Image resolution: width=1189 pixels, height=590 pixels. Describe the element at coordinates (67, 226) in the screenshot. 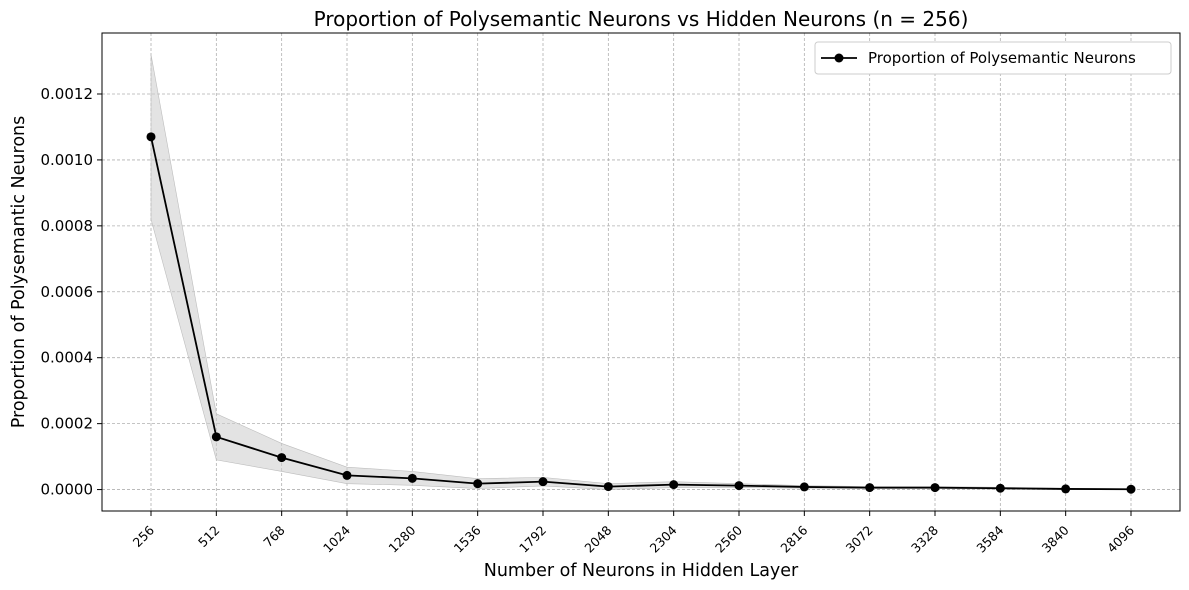

I see `y-tick-label: 0.0008` at that location.